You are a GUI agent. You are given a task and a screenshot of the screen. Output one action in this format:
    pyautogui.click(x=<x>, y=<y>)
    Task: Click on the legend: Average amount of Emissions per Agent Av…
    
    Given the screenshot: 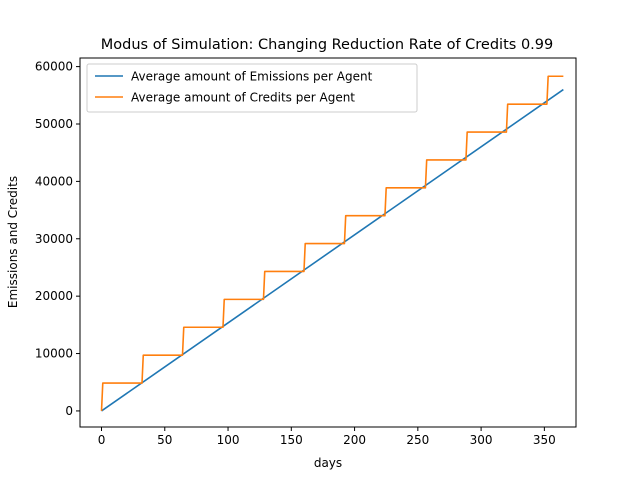 What is the action you would take?
    pyautogui.click(x=252, y=88)
    